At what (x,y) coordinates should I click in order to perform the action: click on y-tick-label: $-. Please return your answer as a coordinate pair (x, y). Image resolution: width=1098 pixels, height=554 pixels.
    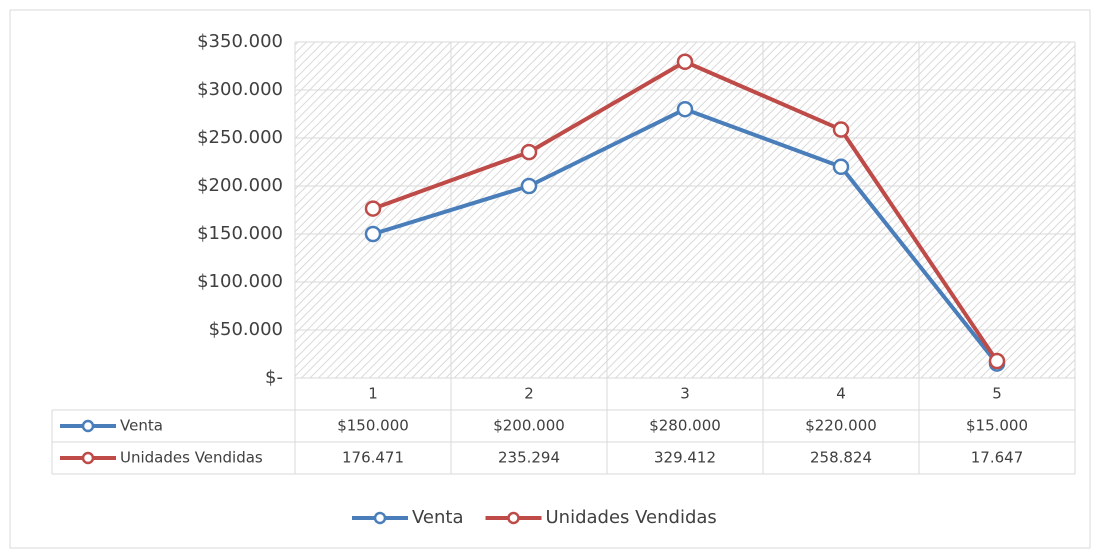
    Looking at the image, I should click on (274, 377).